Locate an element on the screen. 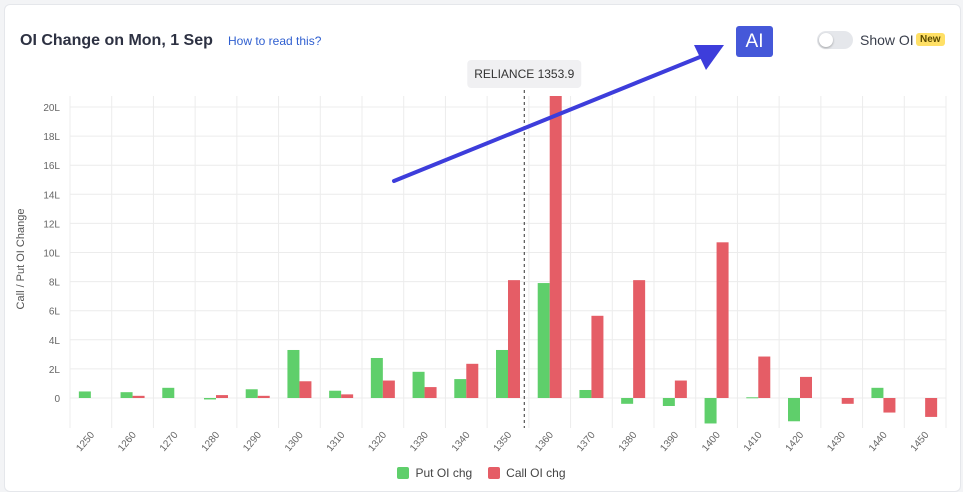  x-tick-label: 1390 is located at coordinates (669, 442).